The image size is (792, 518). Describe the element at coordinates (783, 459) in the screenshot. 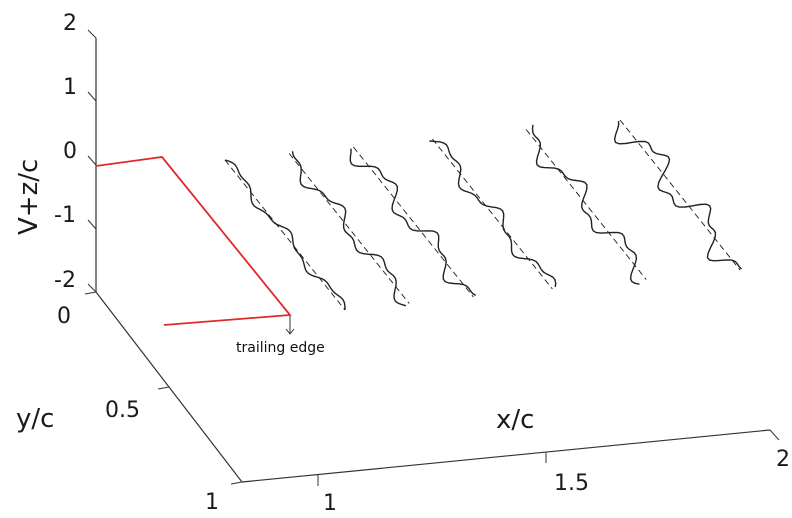

I see `horizontal-tick-label: 2` at that location.